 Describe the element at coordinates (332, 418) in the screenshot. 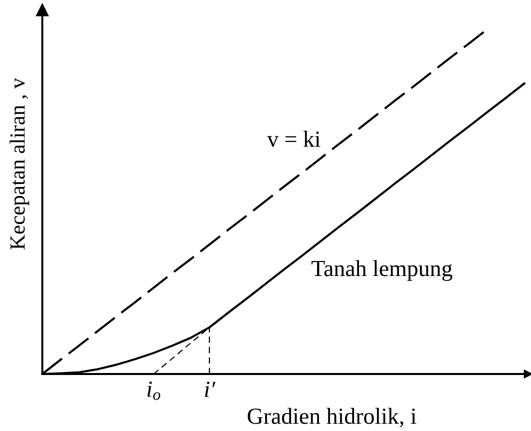

I see `x-axis-title: Gradien hidrolik, i` at that location.